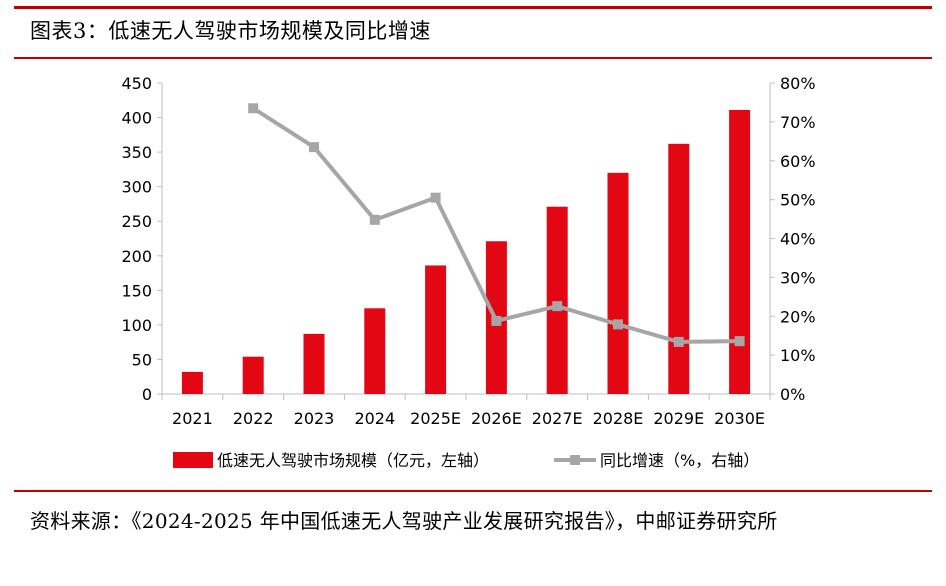  Describe the element at coordinates (136, 187) in the screenshot. I see `y-tick-label: 300` at that location.